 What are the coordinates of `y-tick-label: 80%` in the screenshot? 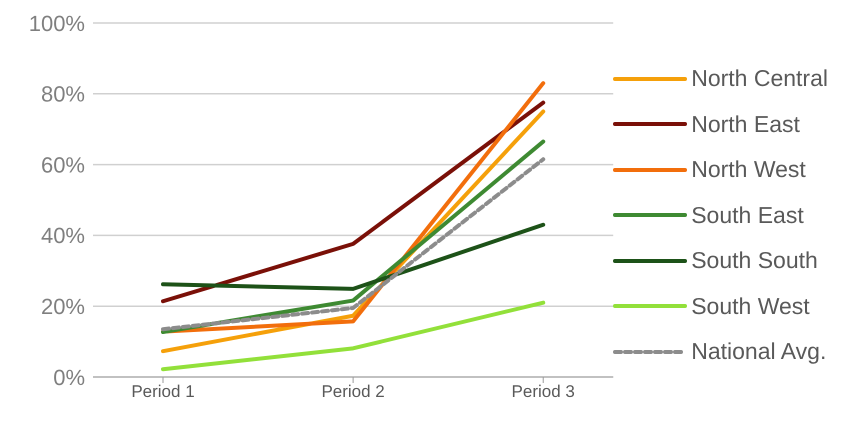 It's located at (62, 94).